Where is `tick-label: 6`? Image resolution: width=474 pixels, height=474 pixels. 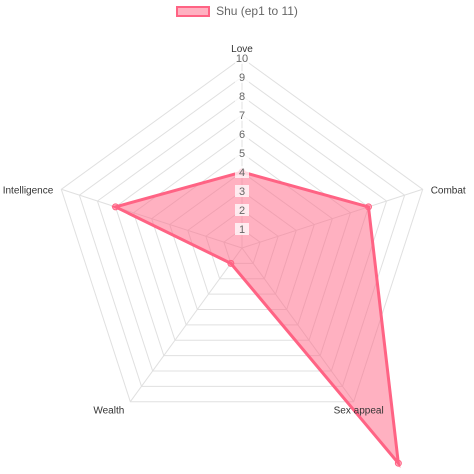
tick-label: 6 is located at coordinates (242, 135).